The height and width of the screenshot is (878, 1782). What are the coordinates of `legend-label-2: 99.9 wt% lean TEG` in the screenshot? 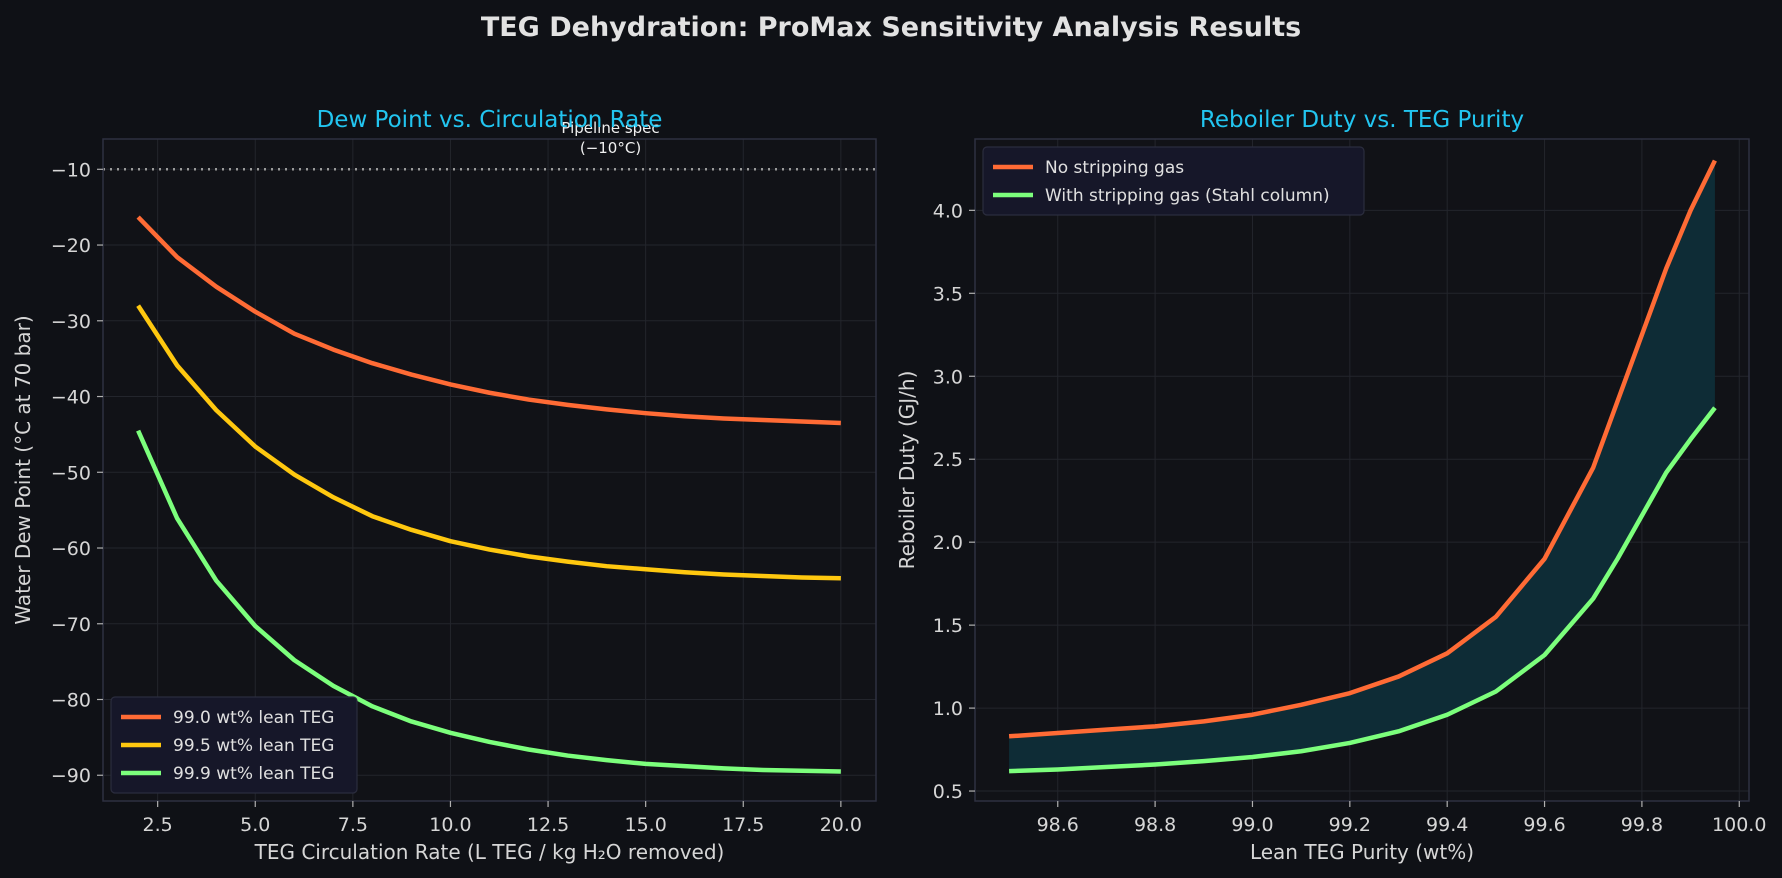 It's located at (253, 774).